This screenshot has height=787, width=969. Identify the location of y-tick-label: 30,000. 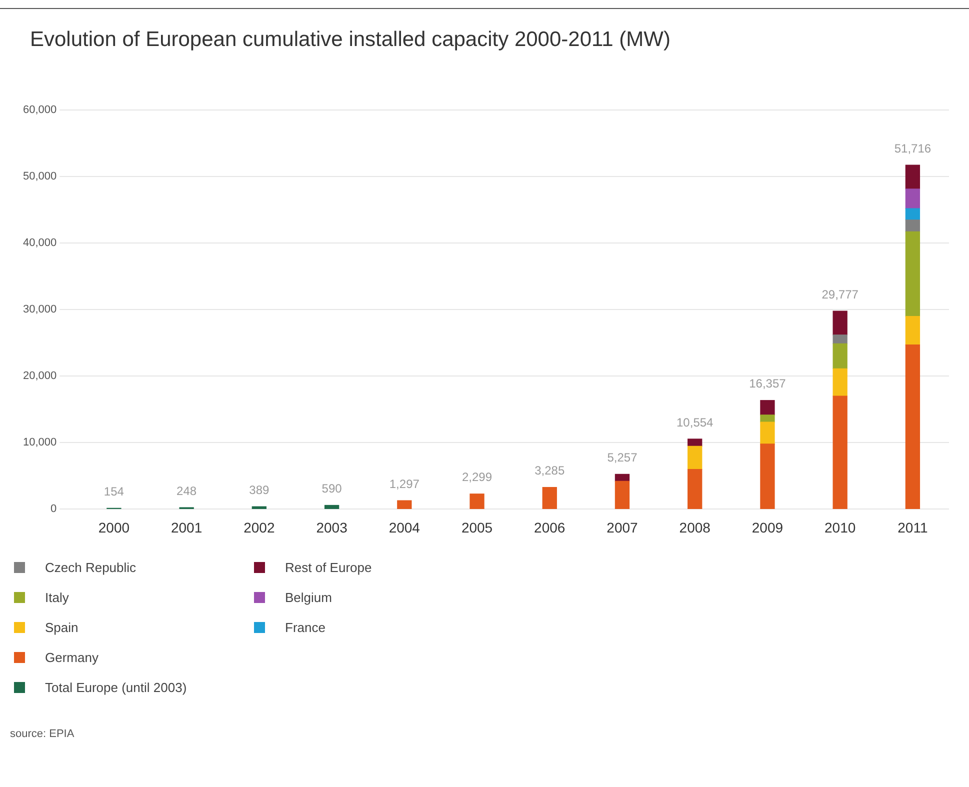
(39, 310).